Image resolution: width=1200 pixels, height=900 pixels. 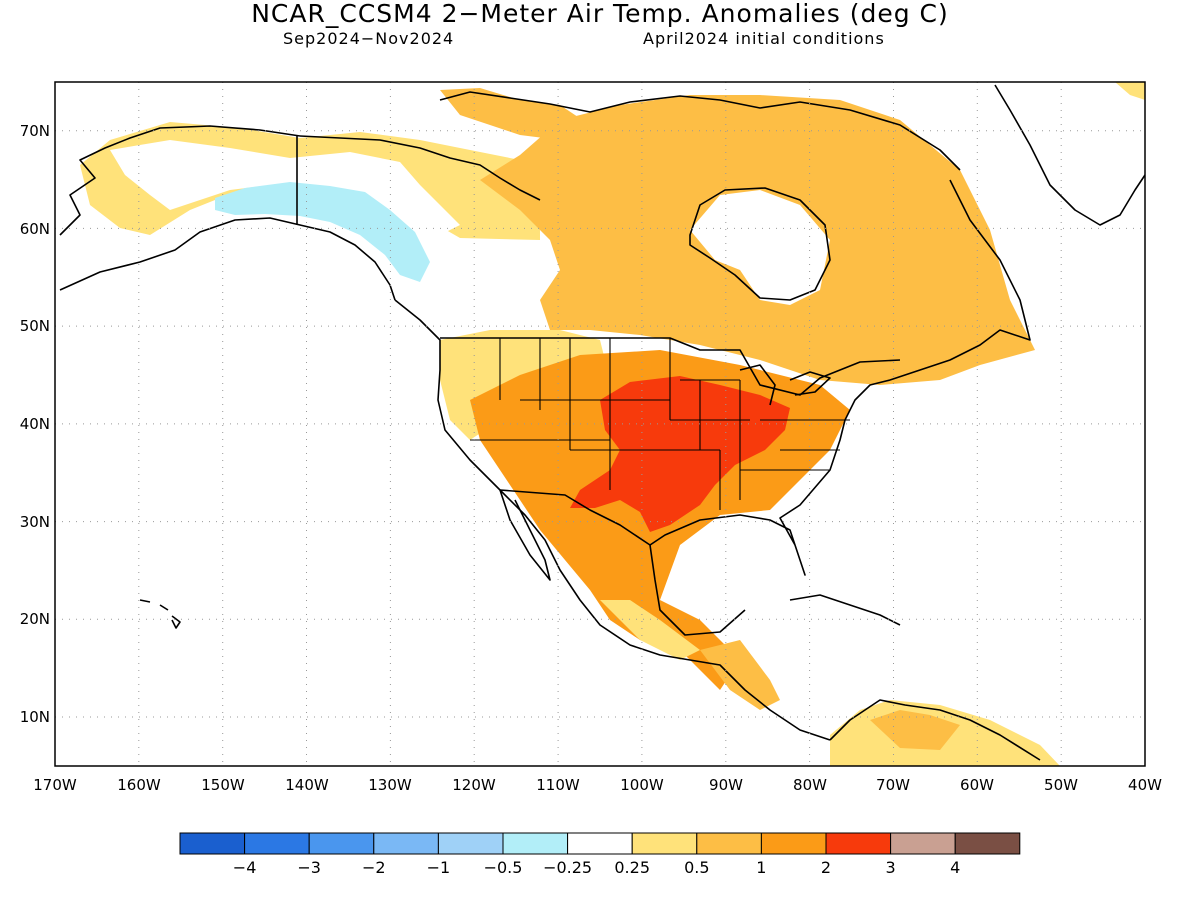 What do you see at coordinates (55, 785) in the screenshot?
I see `lon-label: 170W` at bounding box center [55, 785].